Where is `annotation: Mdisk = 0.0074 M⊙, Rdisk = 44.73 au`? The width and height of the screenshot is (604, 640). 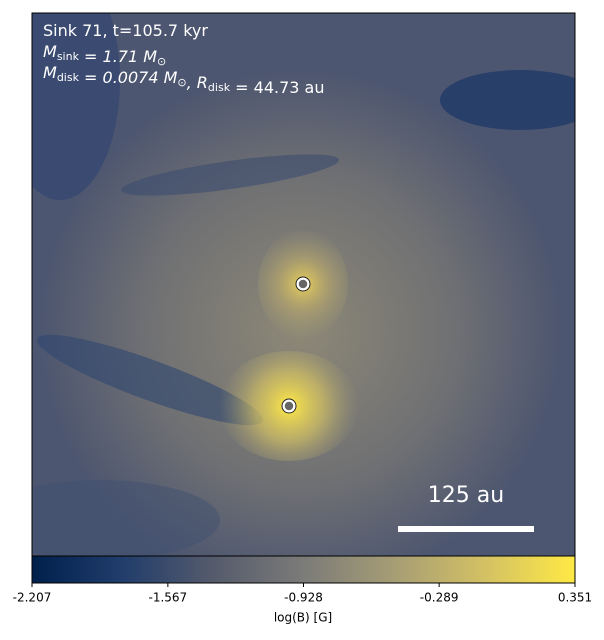
annotation: Mdisk = 0.0074 M⊙, Rdisk = 44.73 au is located at coordinates (183, 80).